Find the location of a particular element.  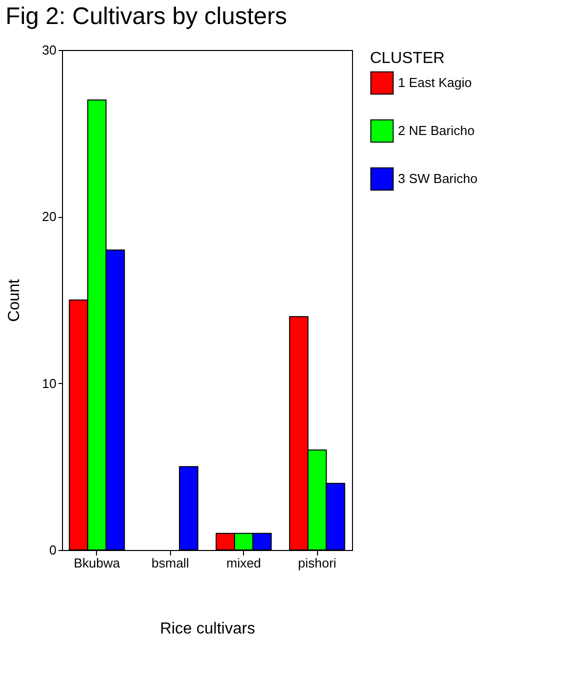

x-tick-label: Bkubwa is located at coordinates (97, 563).